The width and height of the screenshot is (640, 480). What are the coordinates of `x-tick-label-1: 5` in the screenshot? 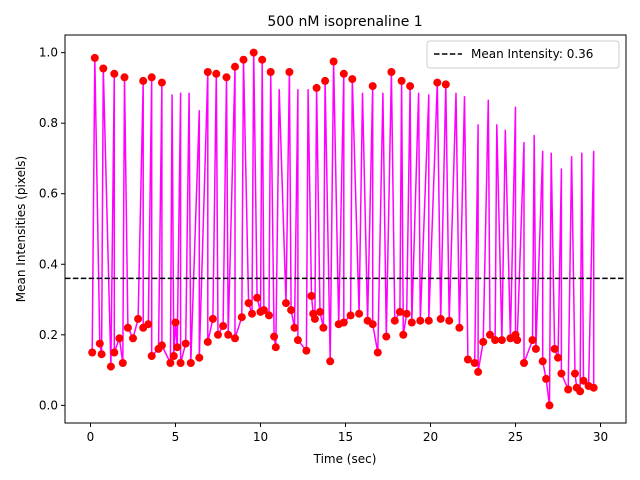 It's located at (176, 437).